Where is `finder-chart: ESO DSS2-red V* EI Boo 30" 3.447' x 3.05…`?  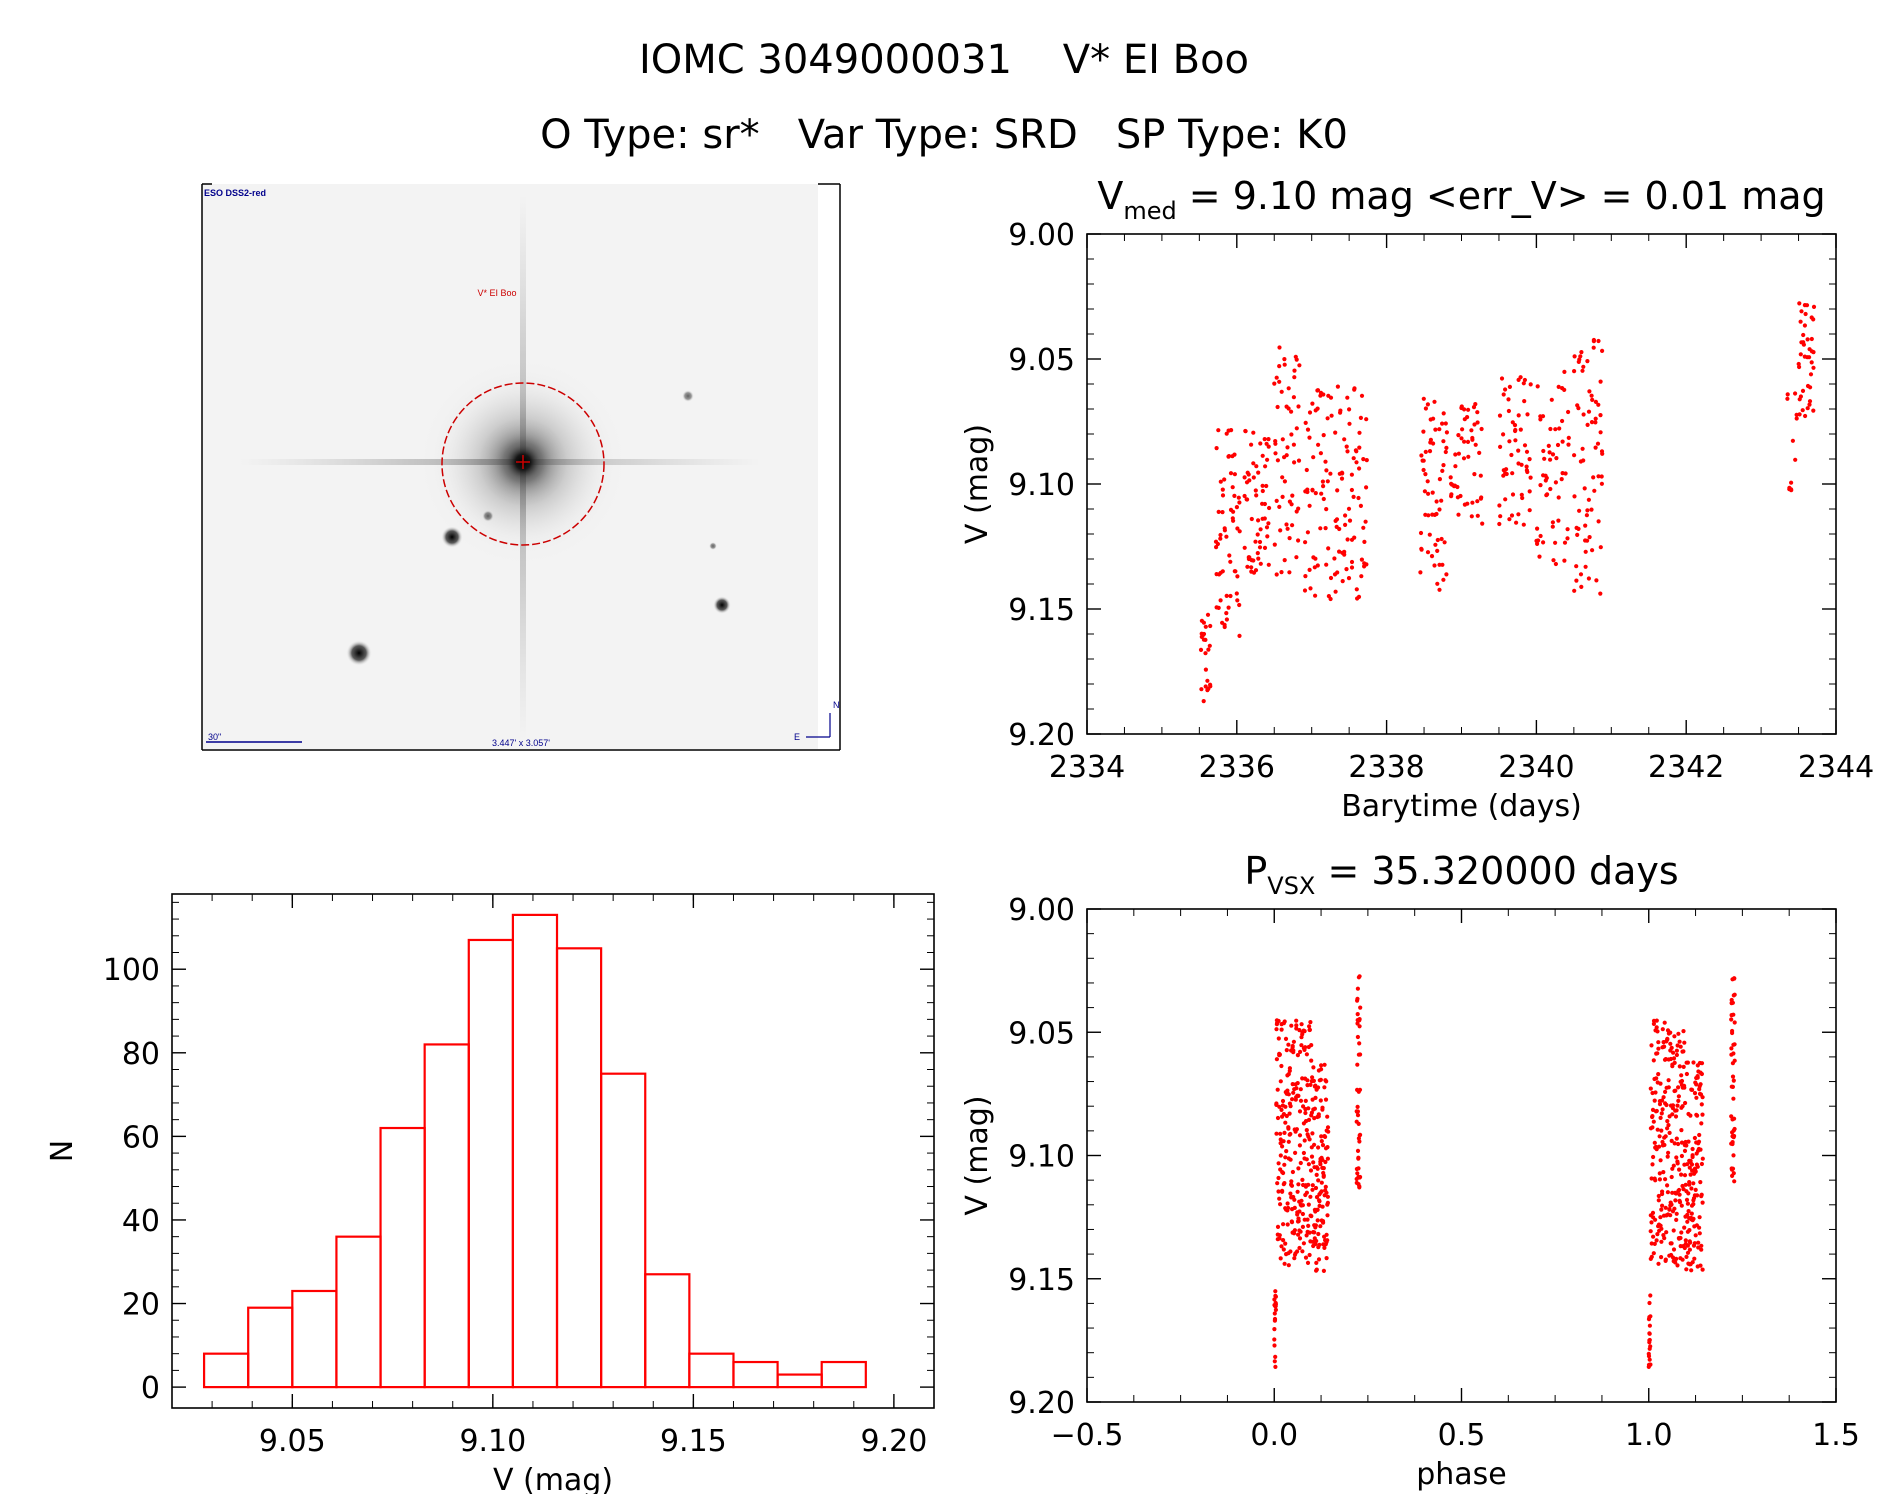 finder-chart: ESO DSS2-red V* EI Boo 30" 3.447' x 3.05… is located at coordinates (521, 467).